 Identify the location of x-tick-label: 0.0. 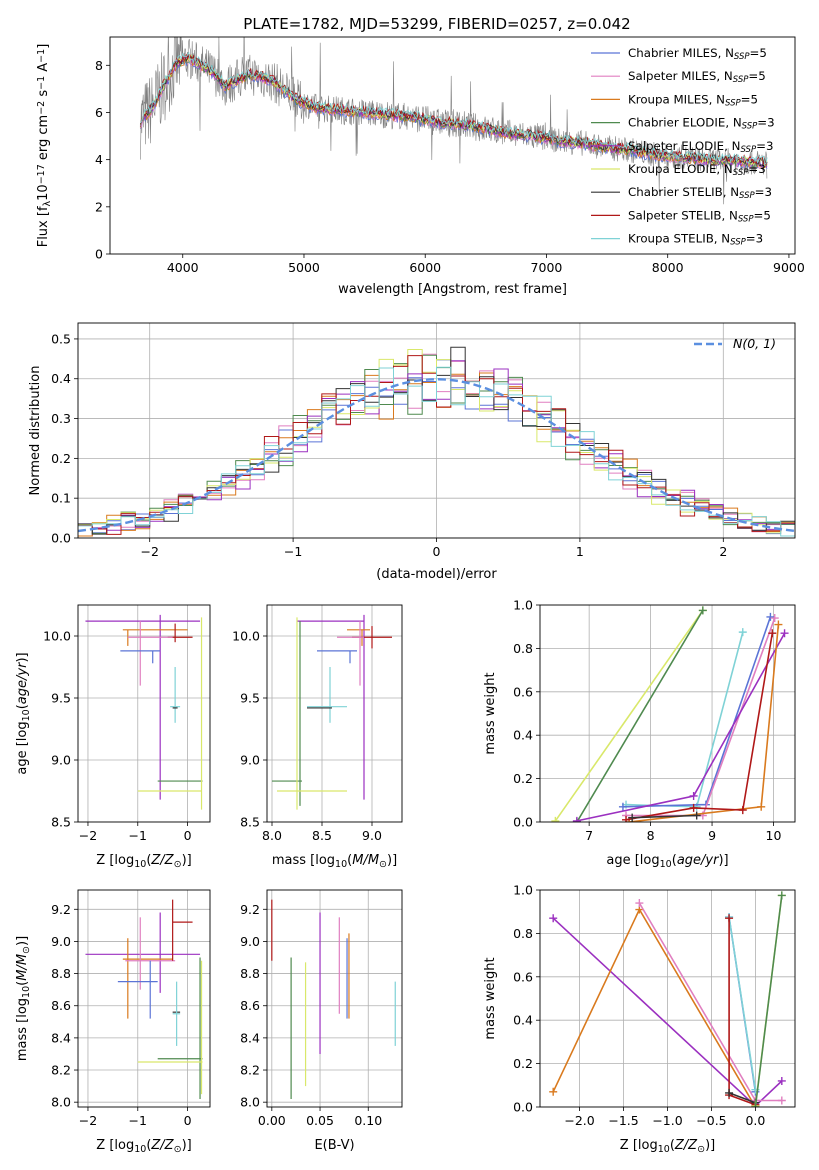
(755, 1120).